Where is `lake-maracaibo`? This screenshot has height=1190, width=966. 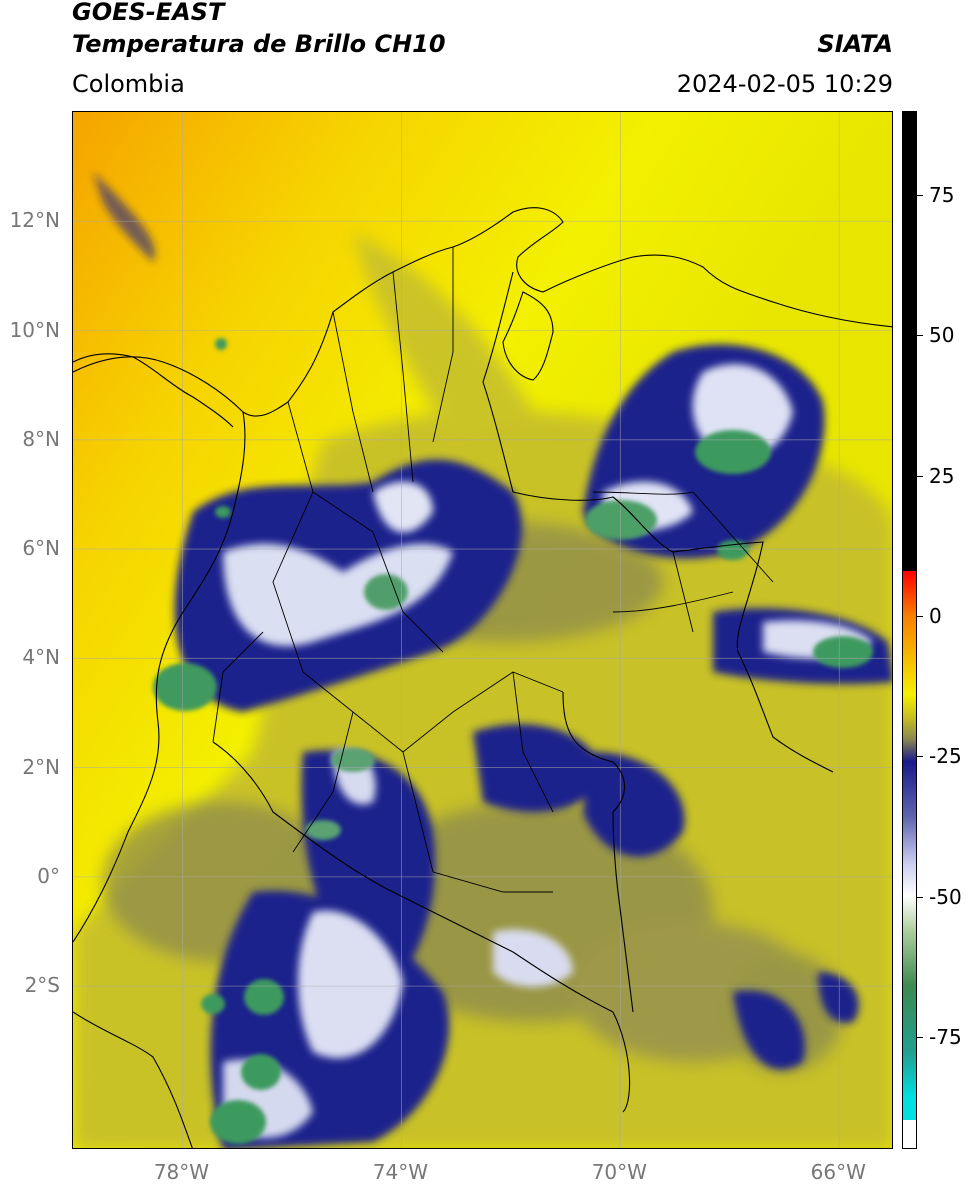 lake-maracaibo is located at coordinates (528, 336).